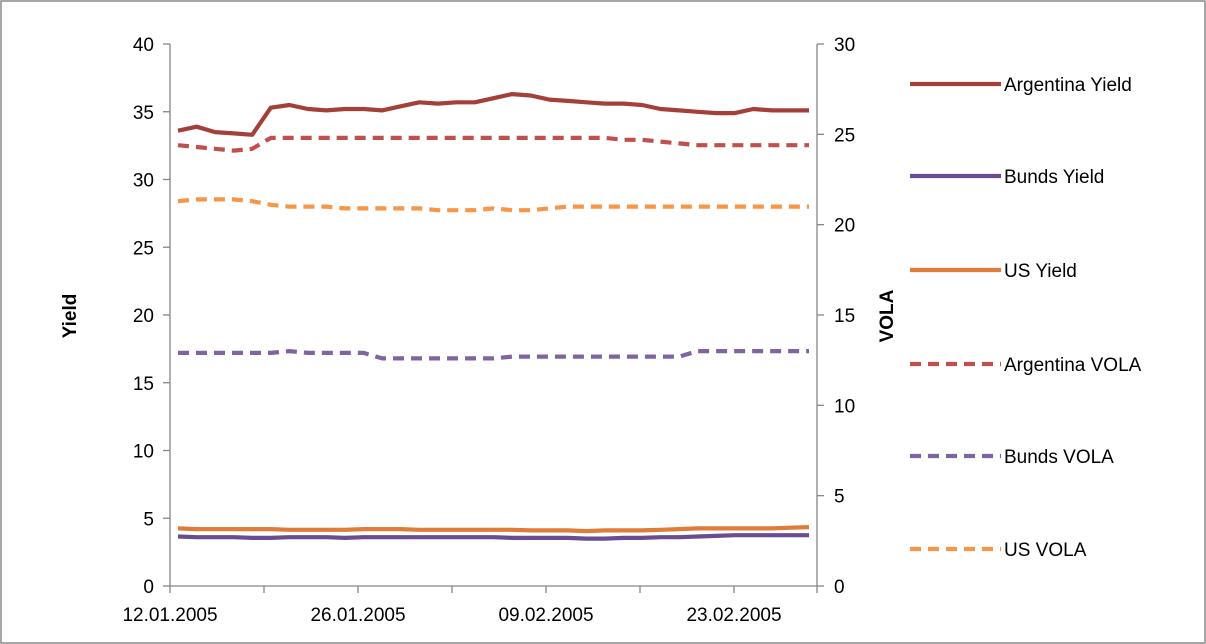 This screenshot has width=1206, height=644. Describe the element at coordinates (493, 205) in the screenshot. I see `series-line-us-vola` at that location.